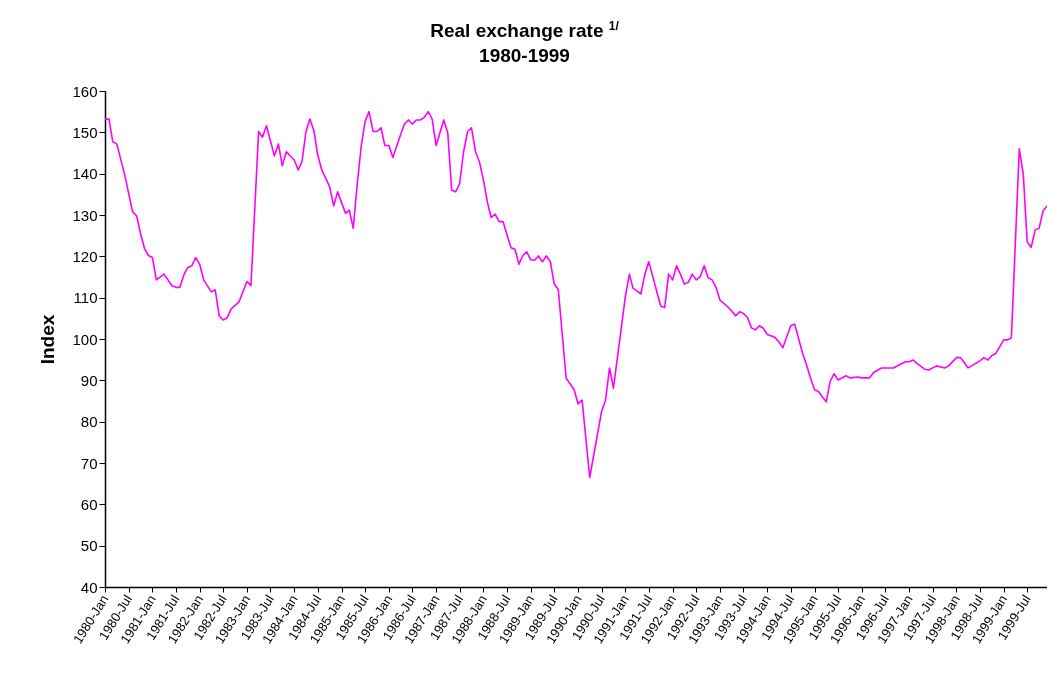  Describe the element at coordinates (85, 298) in the screenshot. I see `y-tick-label: 110` at that location.